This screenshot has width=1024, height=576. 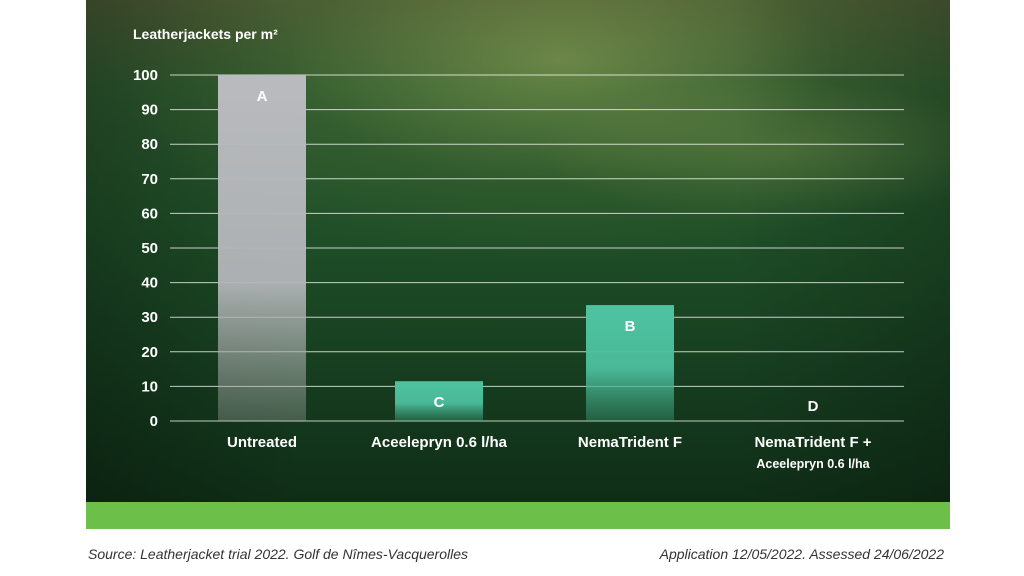 I want to click on significance-letter: C, so click(x=439, y=402).